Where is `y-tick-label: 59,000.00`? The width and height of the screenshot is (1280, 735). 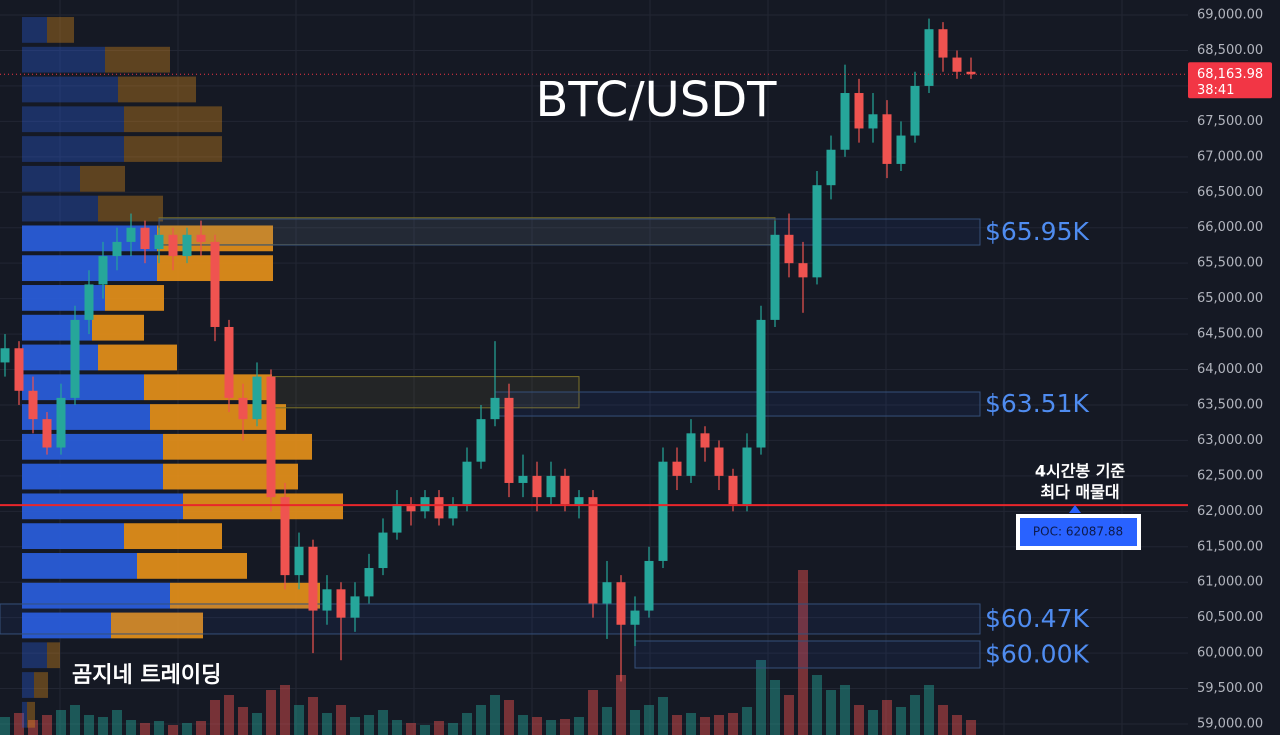 y-tick-label: 59,000.00 is located at coordinates (1230, 724).